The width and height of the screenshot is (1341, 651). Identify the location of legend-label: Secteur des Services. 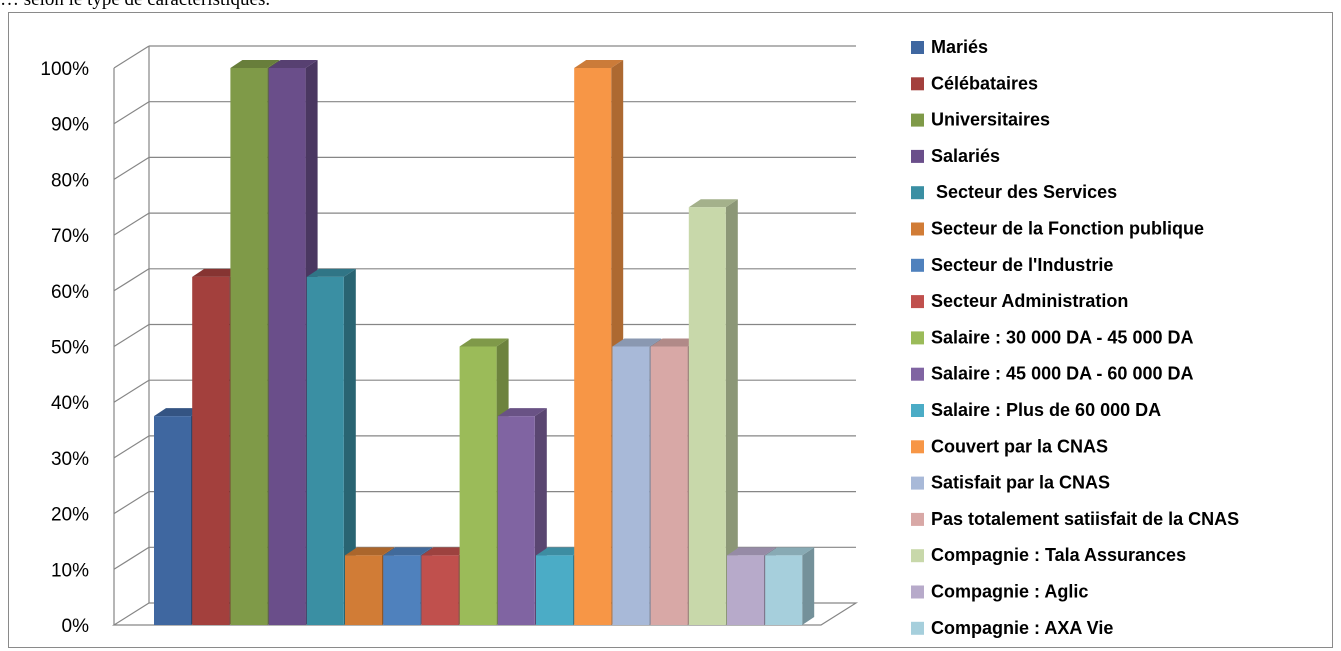
(1024, 192).